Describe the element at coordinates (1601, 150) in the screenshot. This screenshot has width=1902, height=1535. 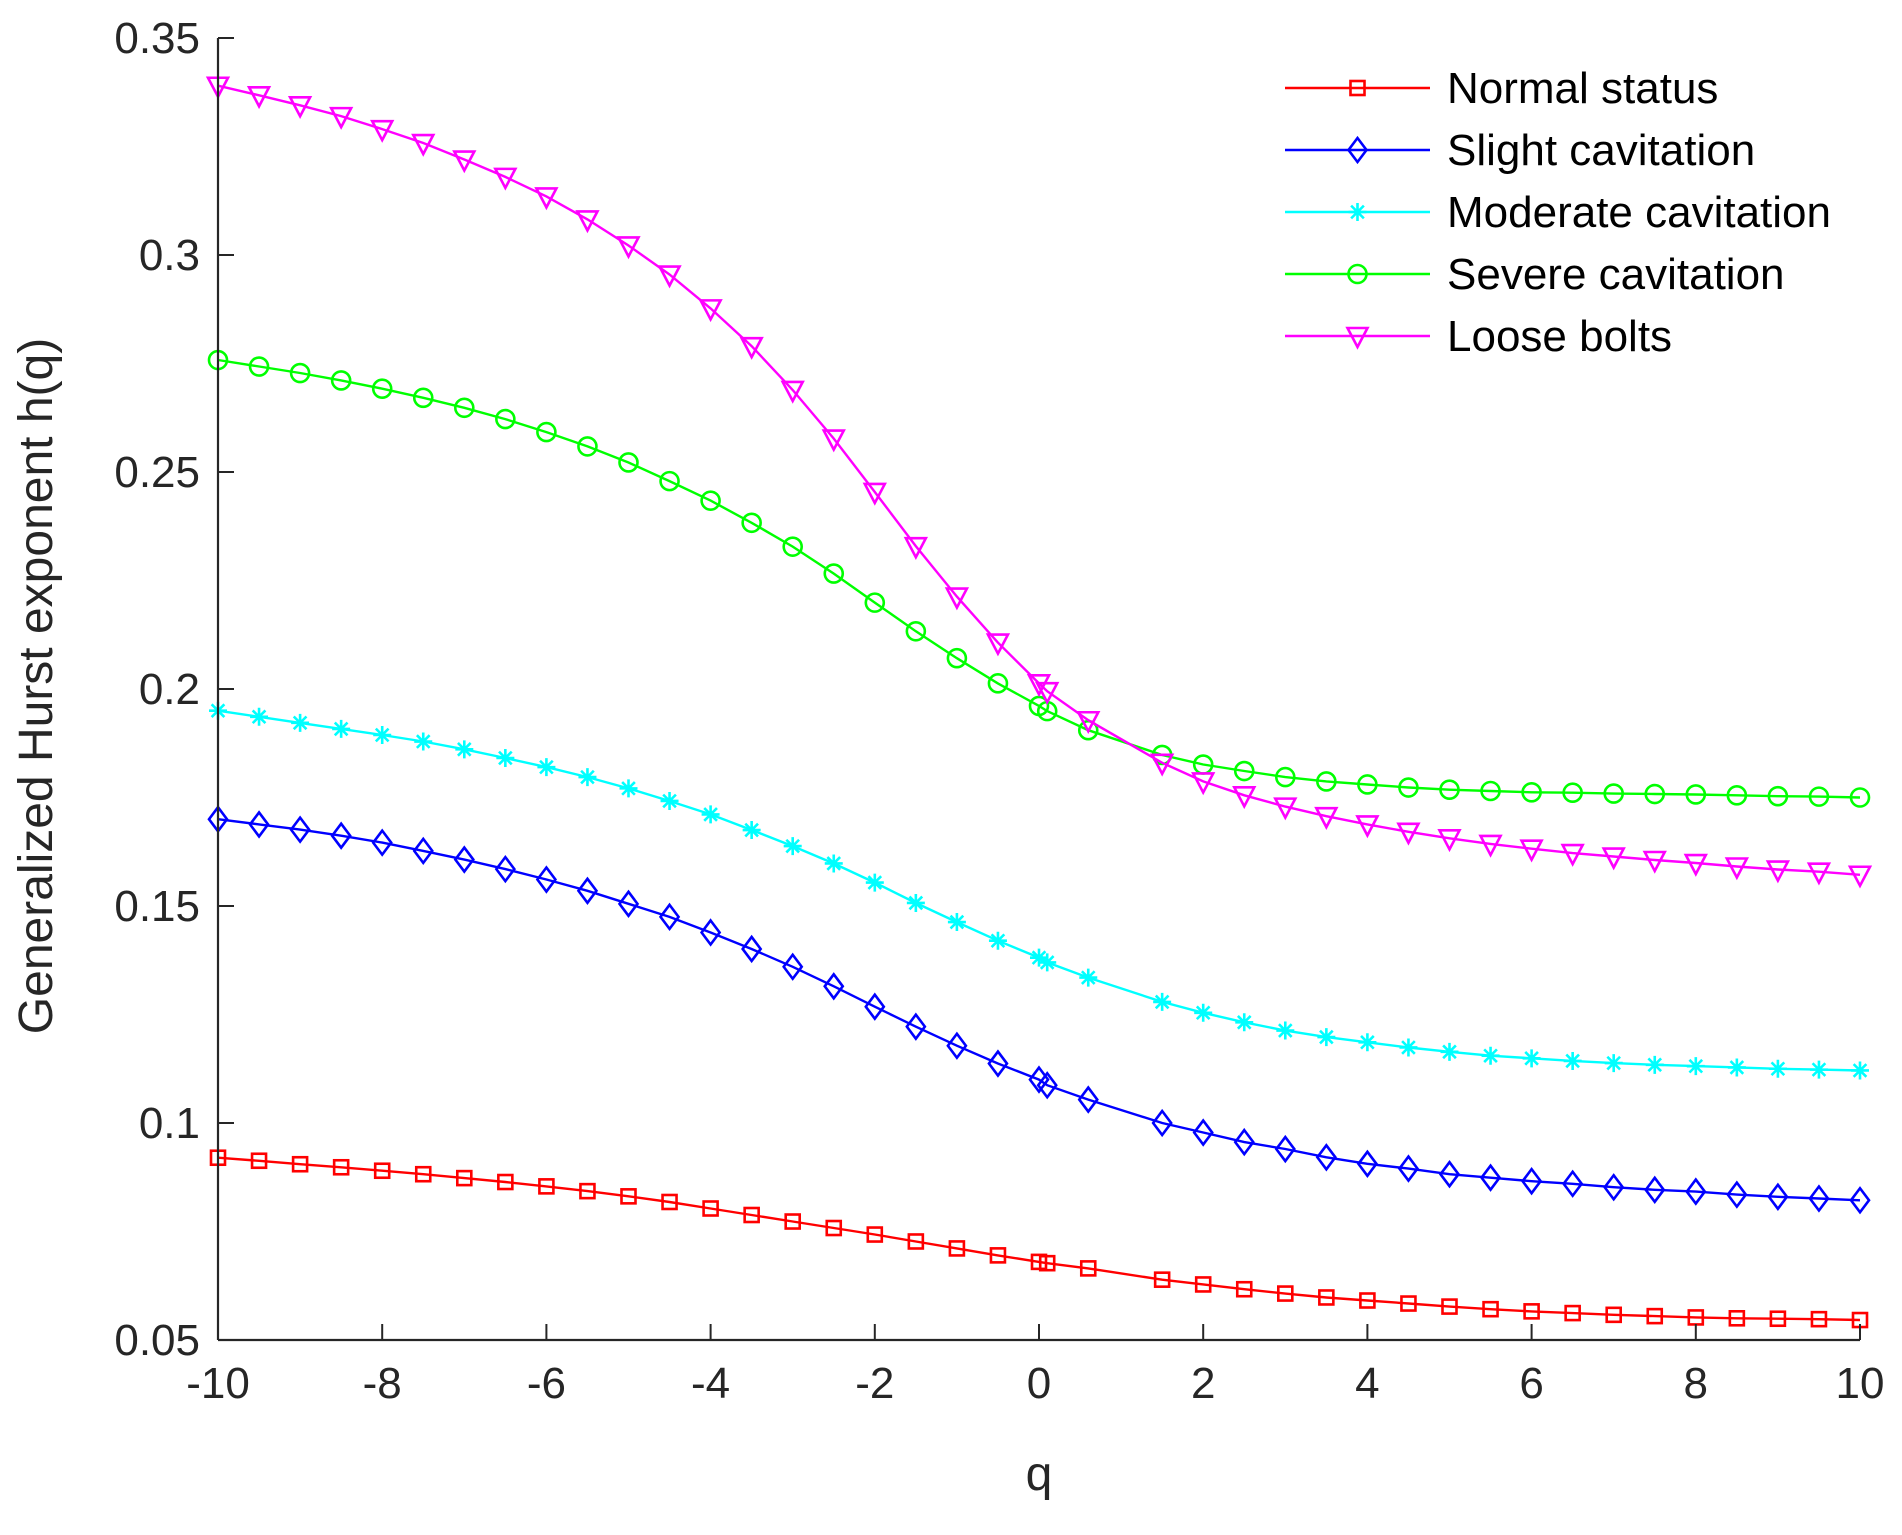
I see `legend-label: Slight cavitation` at that location.